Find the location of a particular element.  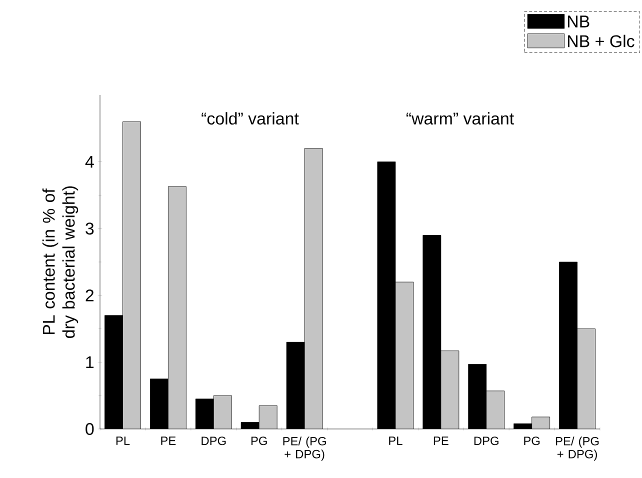

legend-label: NB is located at coordinates (579, 22).